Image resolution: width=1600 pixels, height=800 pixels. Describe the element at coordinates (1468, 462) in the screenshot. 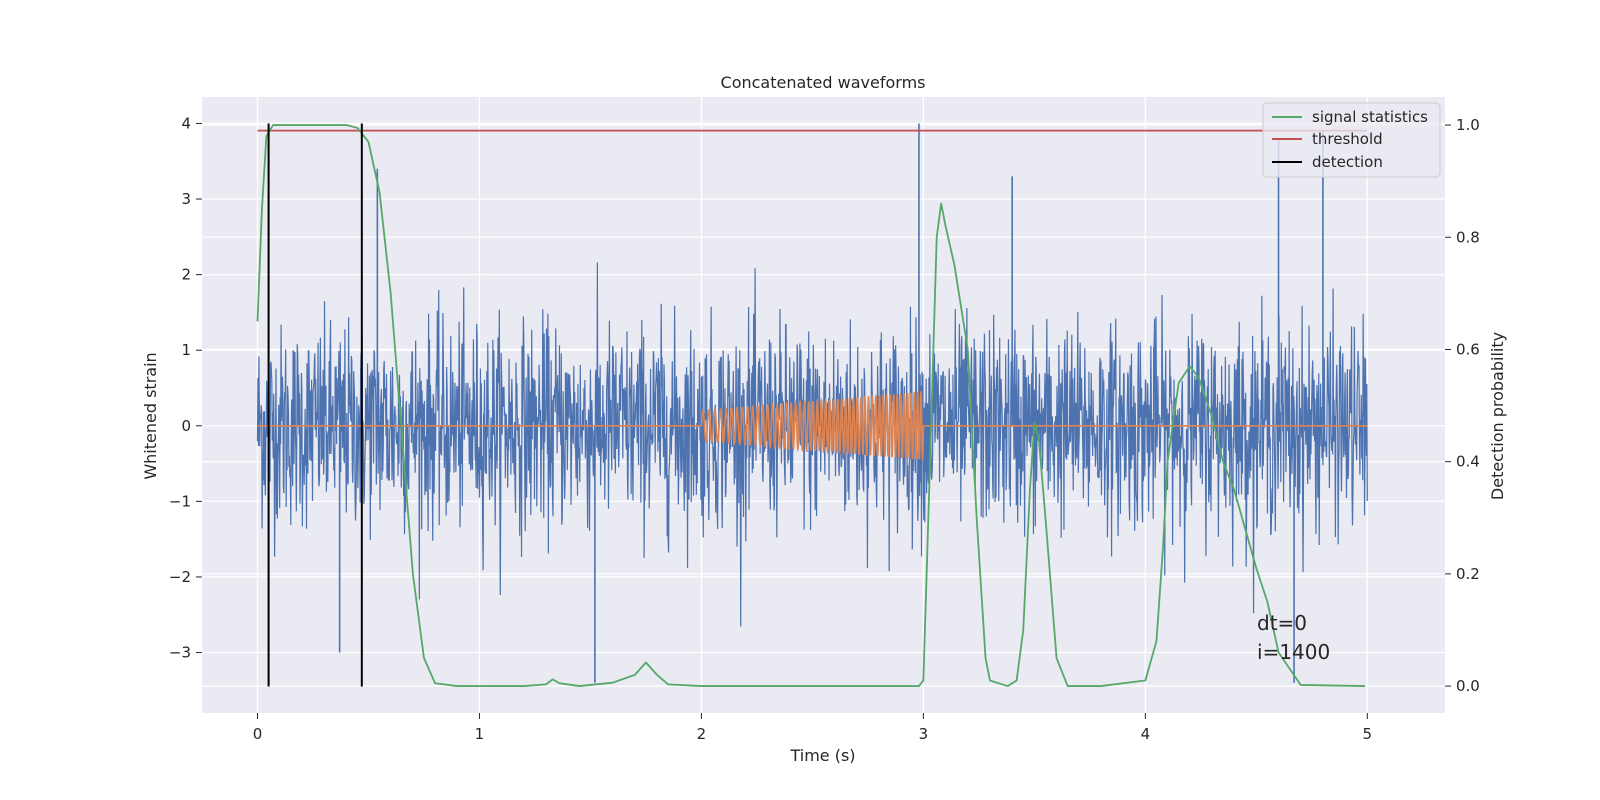

I see `y2-tick-label: 0.4` at that location.